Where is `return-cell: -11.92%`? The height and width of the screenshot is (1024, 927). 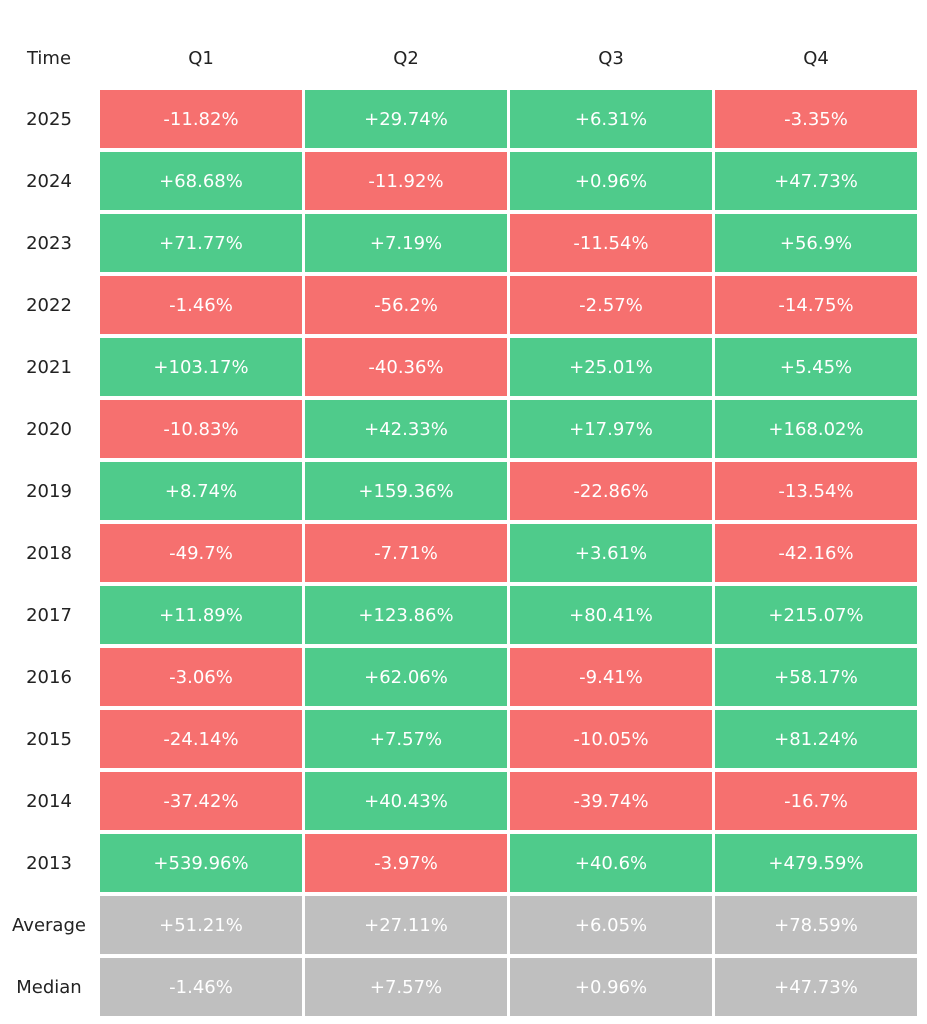 return-cell: -11.92% is located at coordinates (406, 181).